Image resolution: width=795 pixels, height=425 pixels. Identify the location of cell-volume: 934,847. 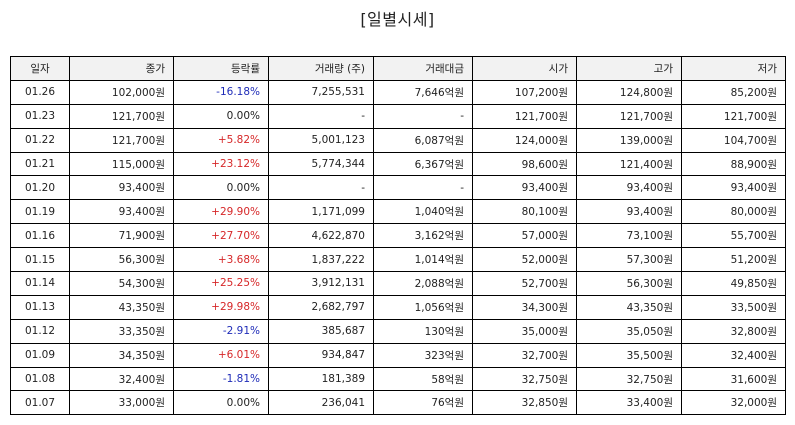
(321, 355).